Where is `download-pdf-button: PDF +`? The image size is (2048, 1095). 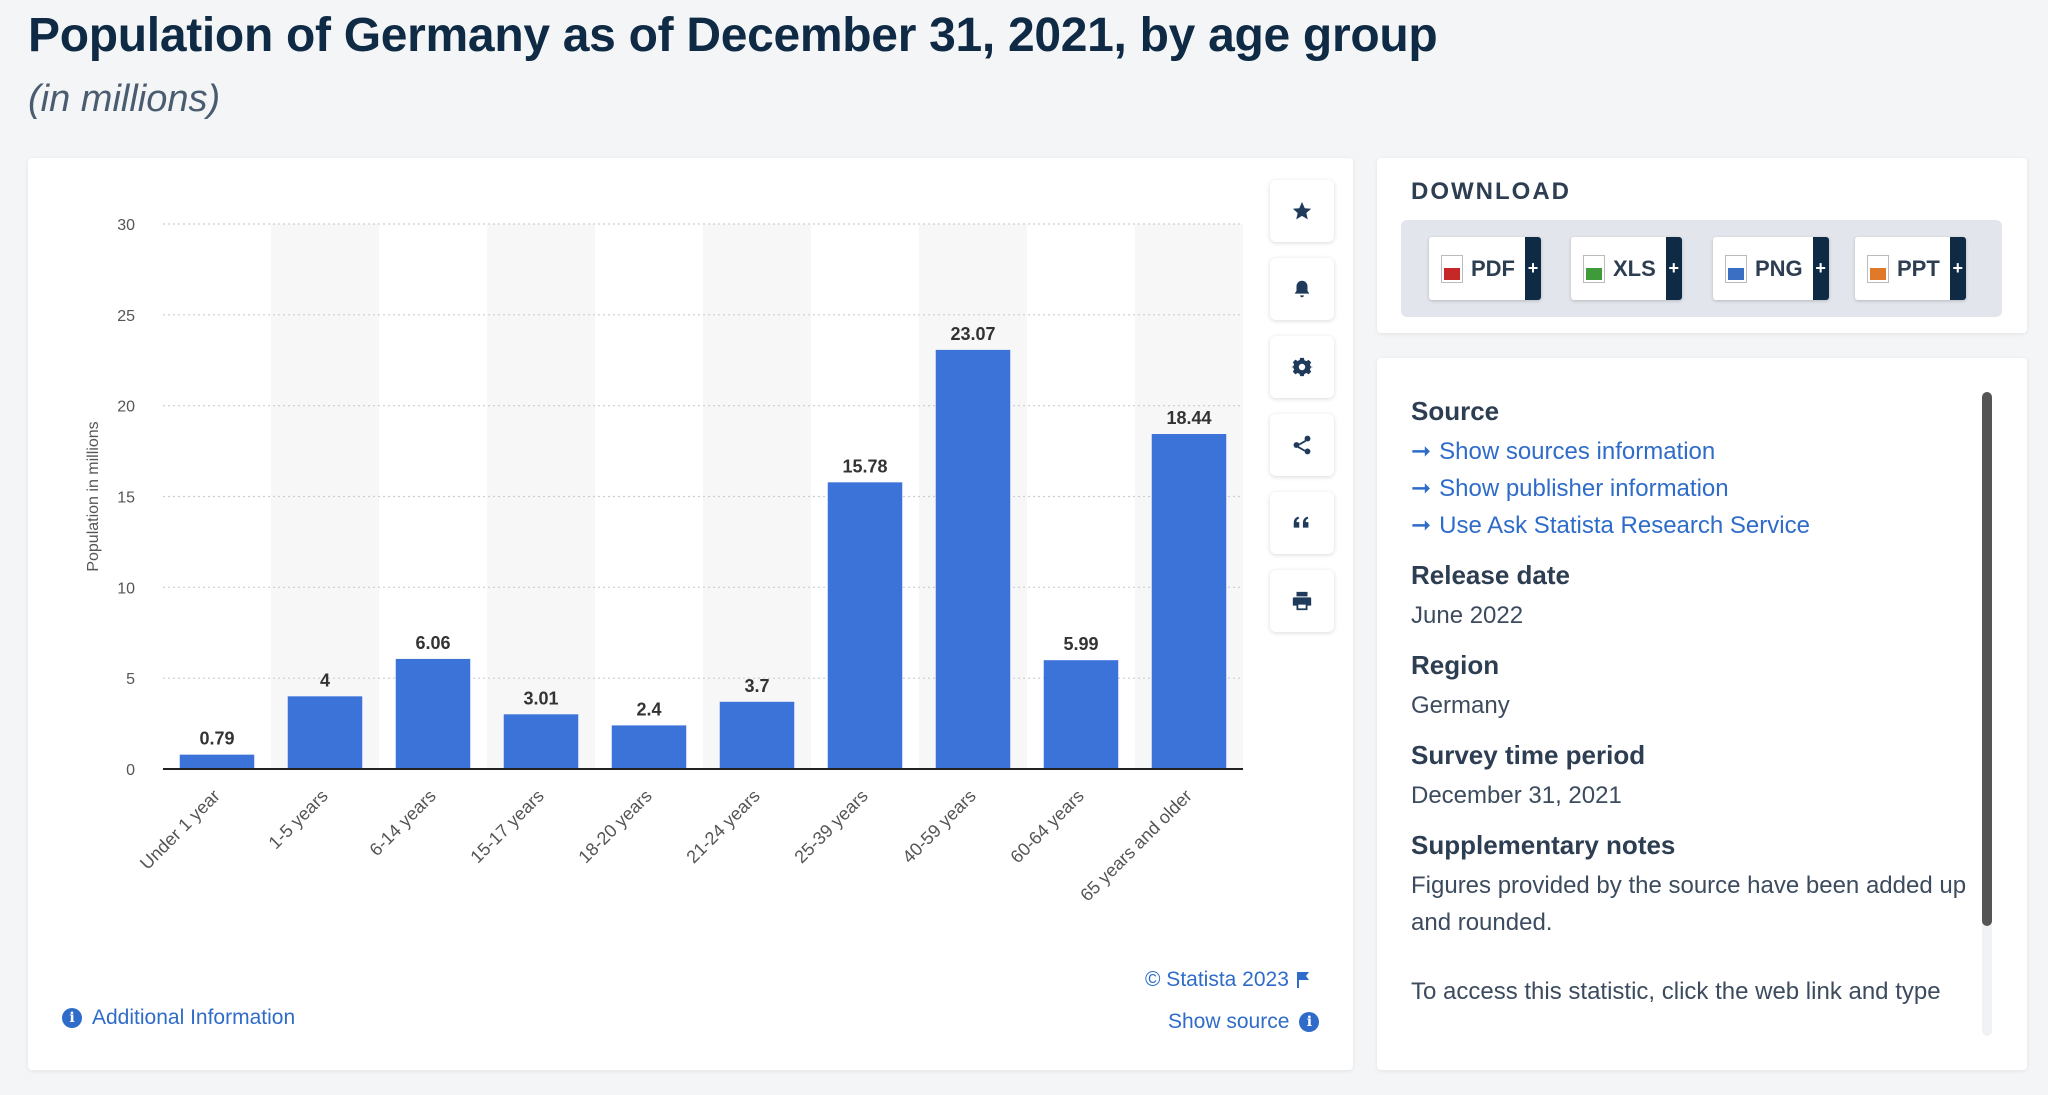
download-pdf-button: PDF + is located at coordinates (1485, 268).